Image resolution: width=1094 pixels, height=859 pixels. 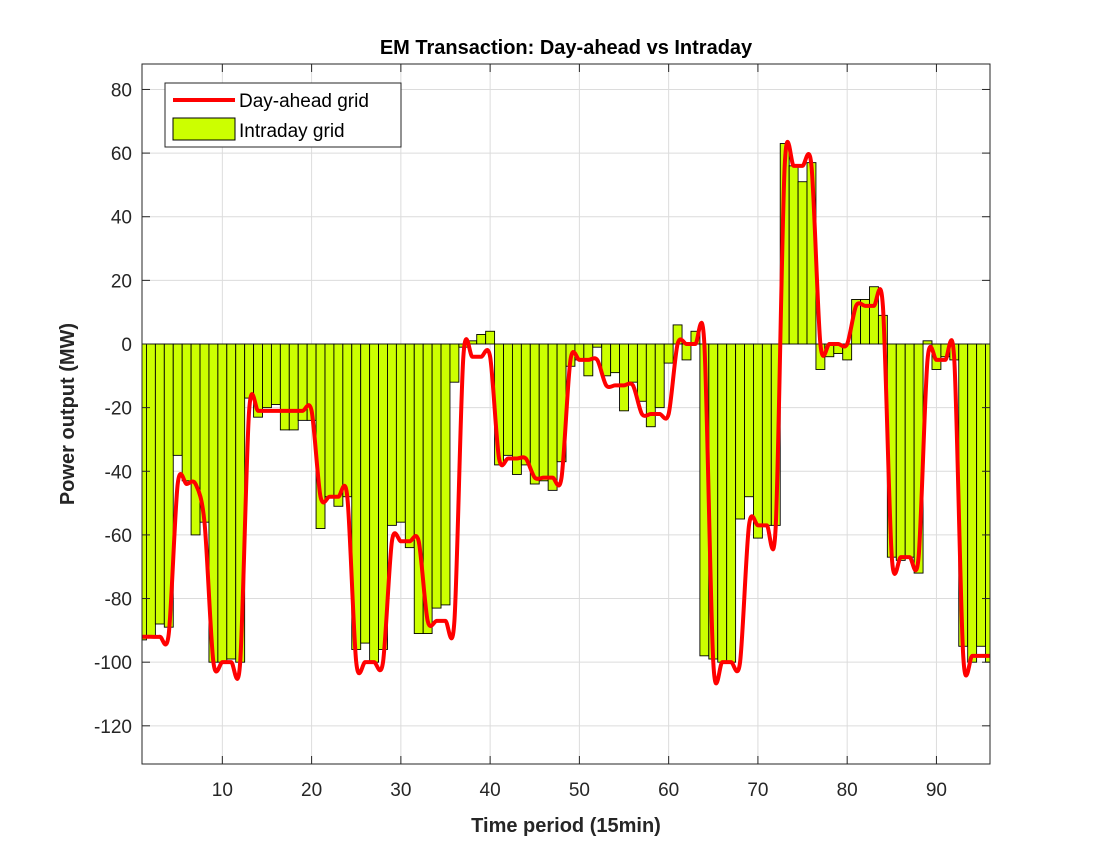 What do you see at coordinates (283, 115) in the screenshot?
I see `legend: Day-ahead grid Intraday grid` at bounding box center [283, 115].